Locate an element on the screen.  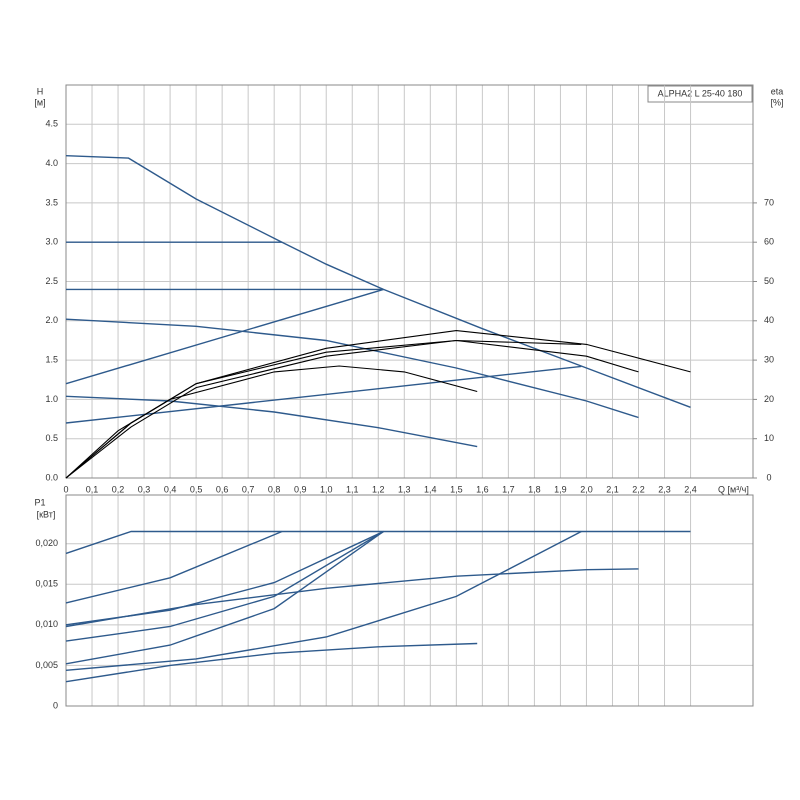
x-tick-label: 2,4 is located at coordinates (690, 489).